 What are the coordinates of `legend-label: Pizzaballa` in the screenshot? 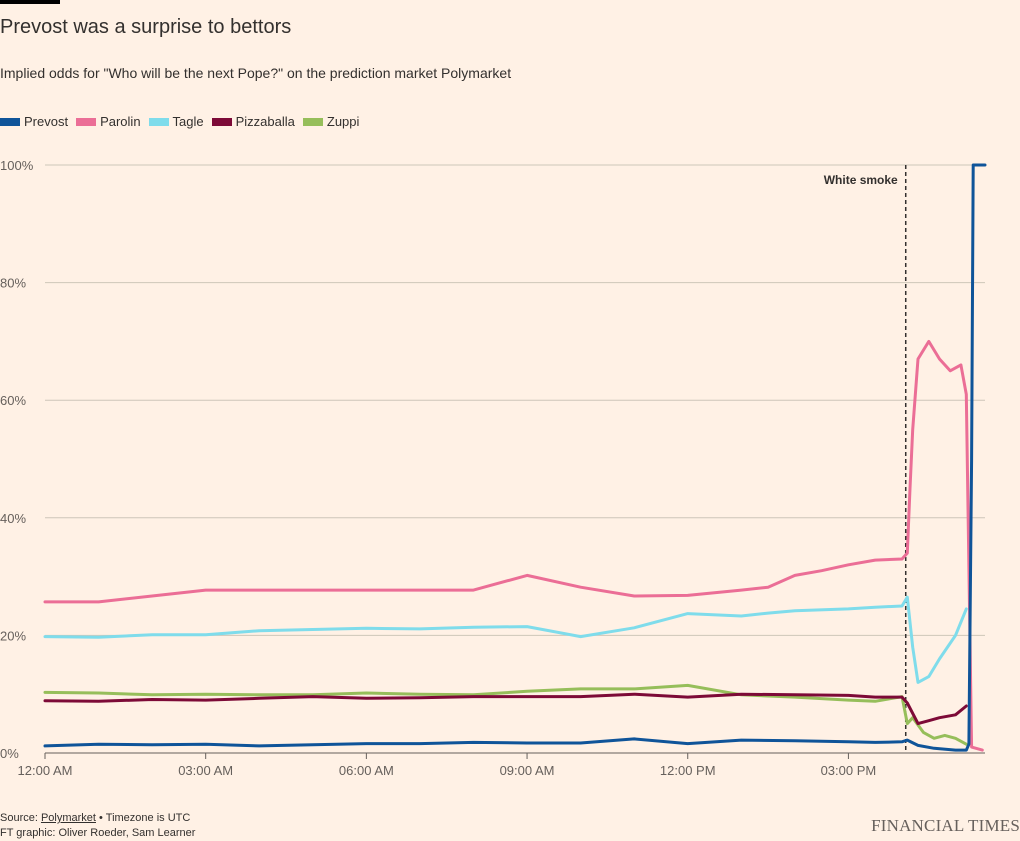 It's located at (265, 121).